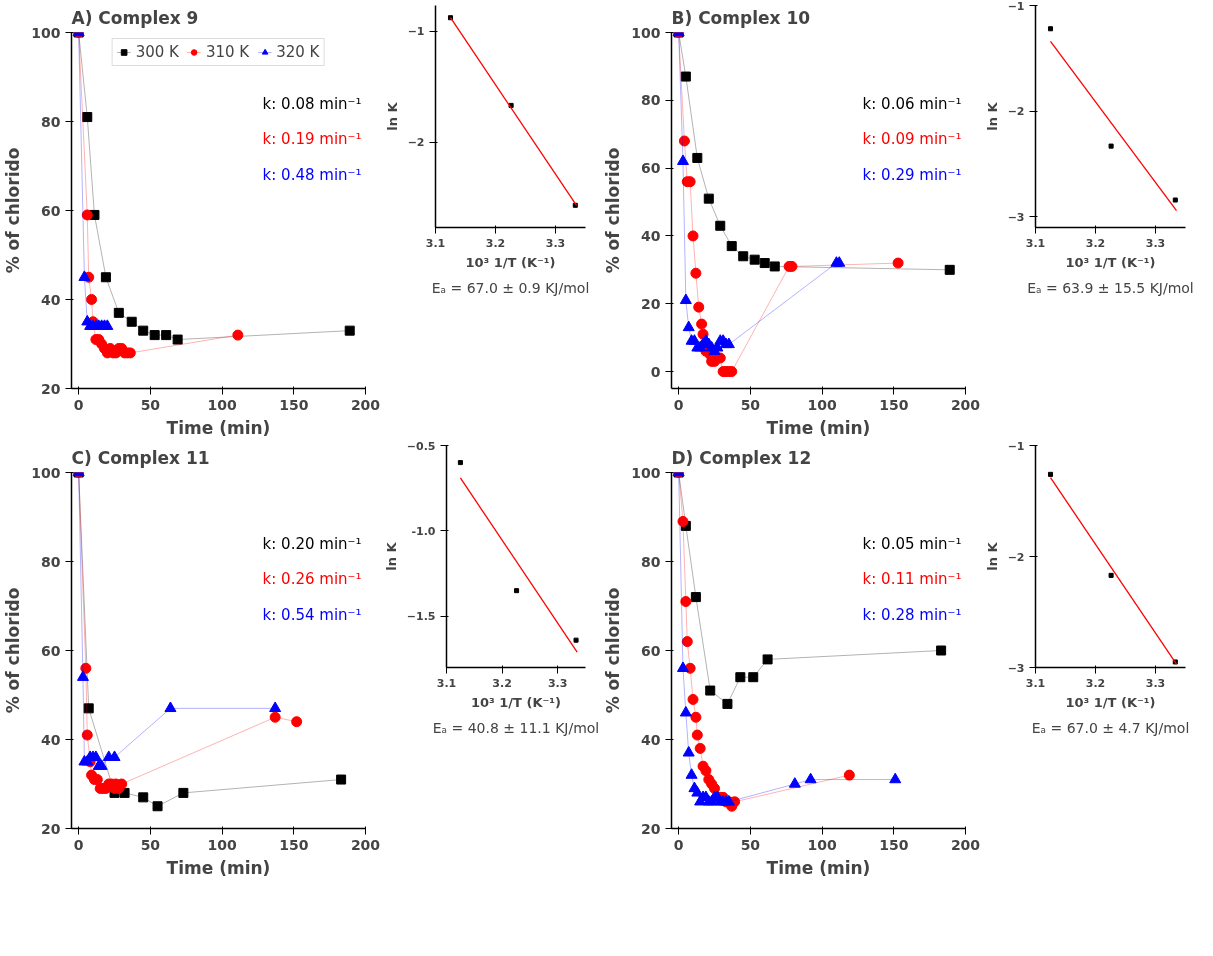  Describe the element at coordinates (516, 727) in the screenshot. I see `text: Eₐ = 40.8 ± 11.1 KJ/mol` at that location.